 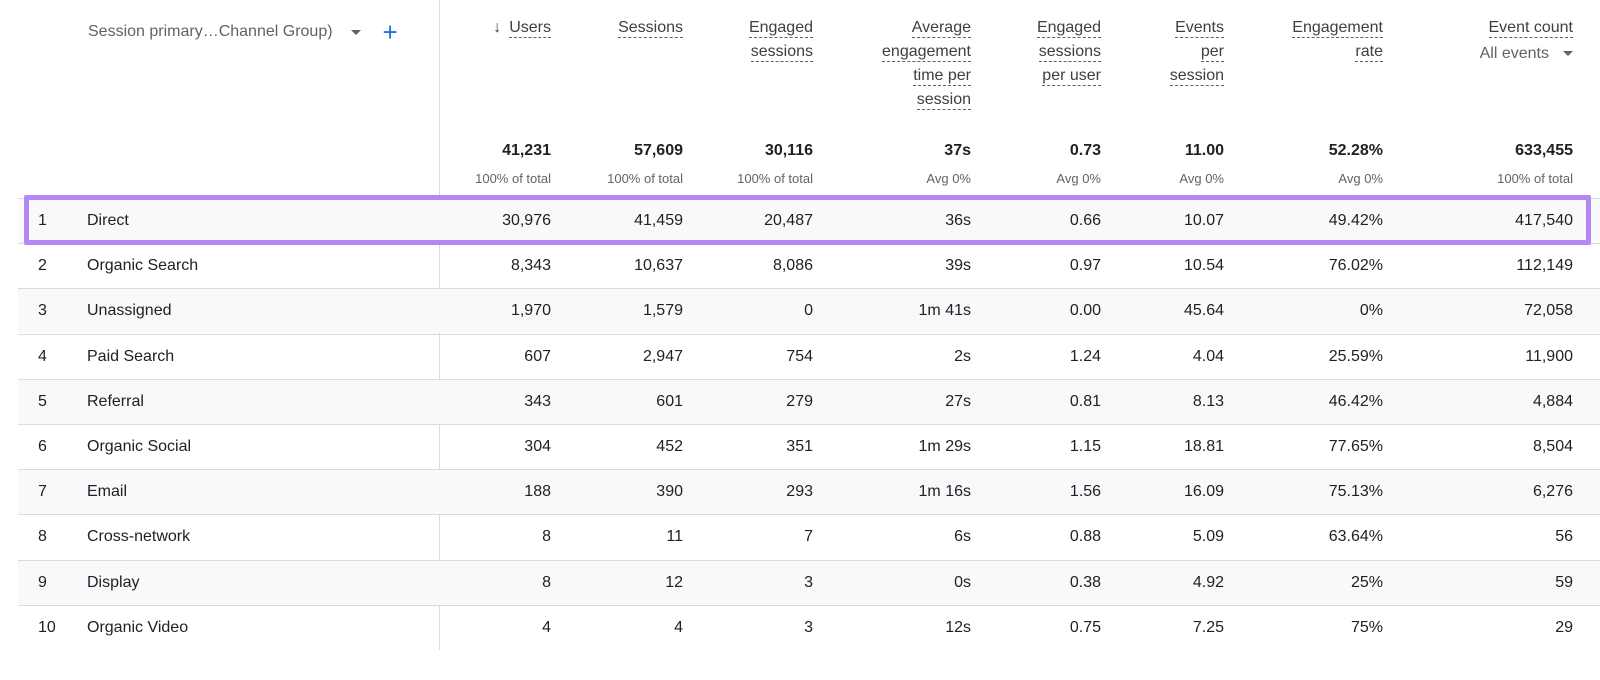 I want to click on row-value-avg_engagement: 12s, so click(x=958, y=627).